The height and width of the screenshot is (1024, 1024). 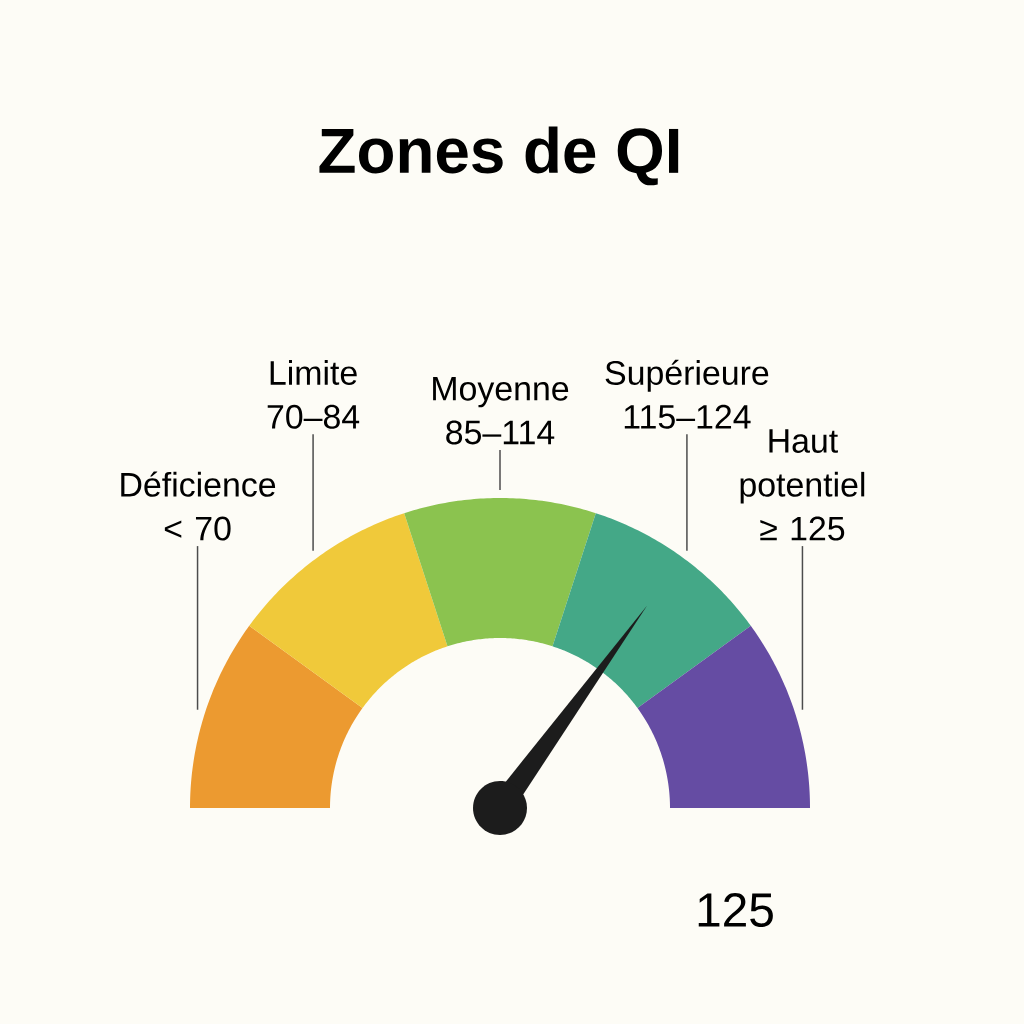 I want to click on slice-label: Moyenne 85–114, so click(x=501, y=411).